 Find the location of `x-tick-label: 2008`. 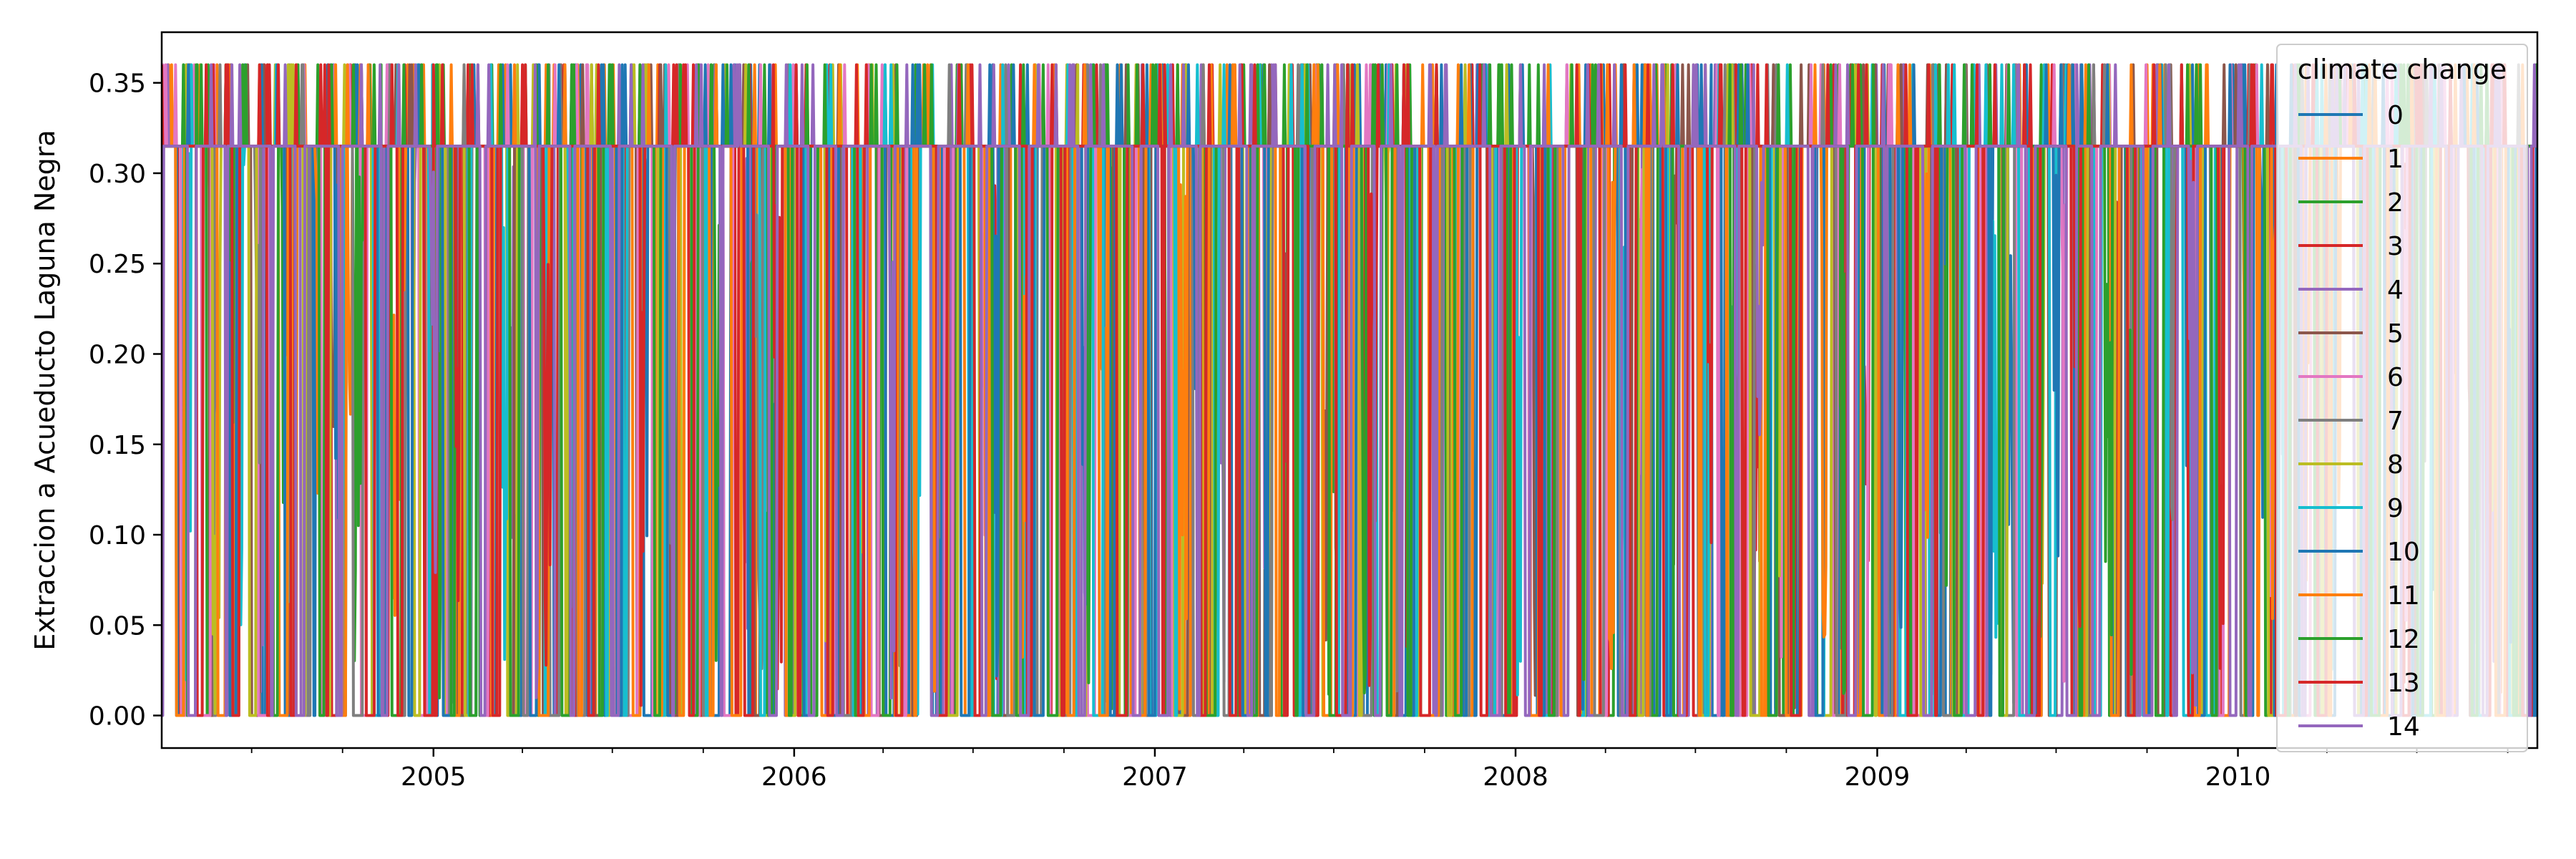

x-tick-label: 2008 is located at coordinates (1515, 777).